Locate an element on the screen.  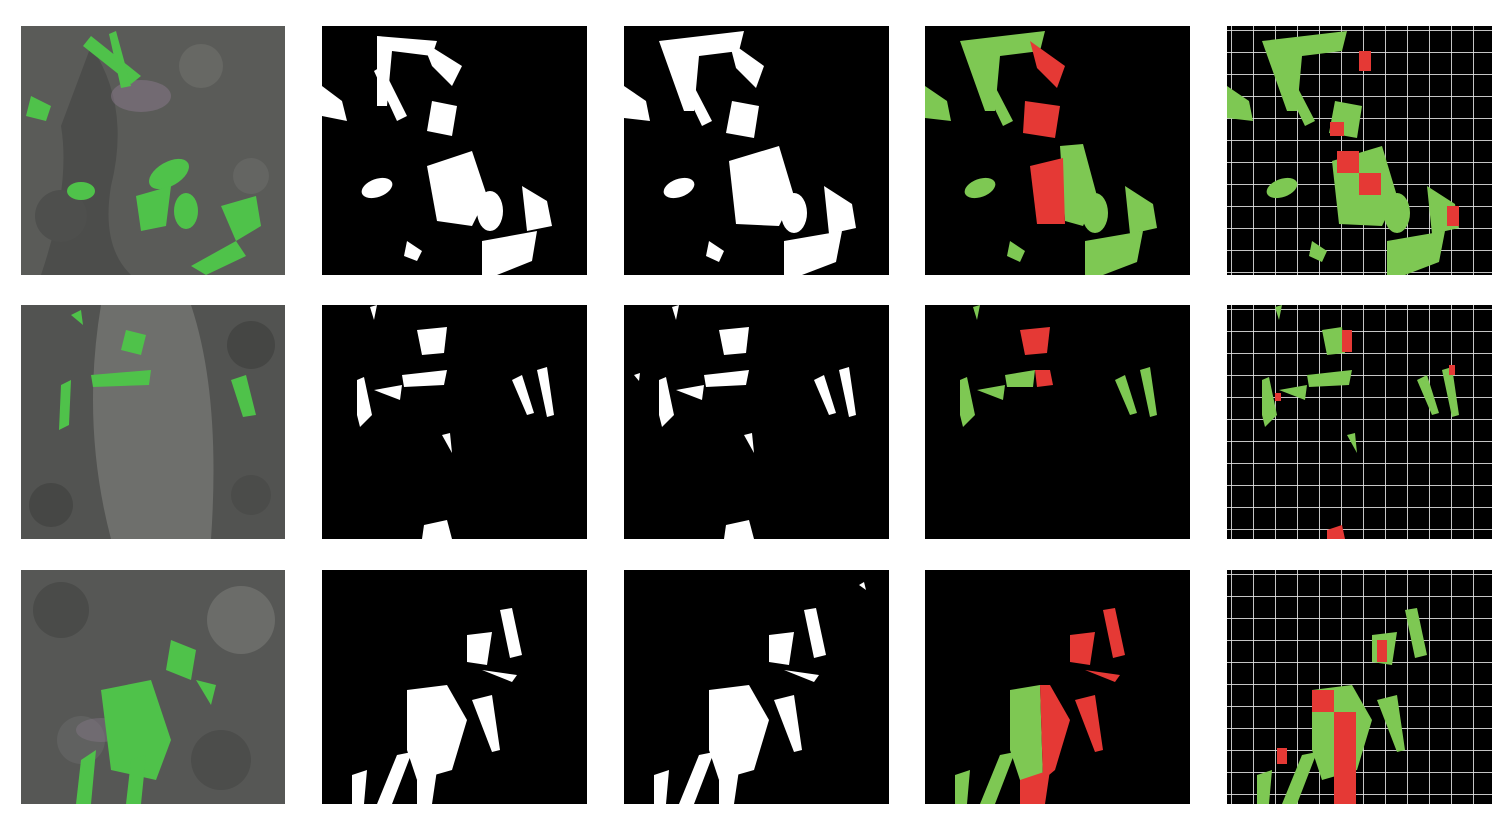
row3-predicted-mask is located at coordinates (756, 687).